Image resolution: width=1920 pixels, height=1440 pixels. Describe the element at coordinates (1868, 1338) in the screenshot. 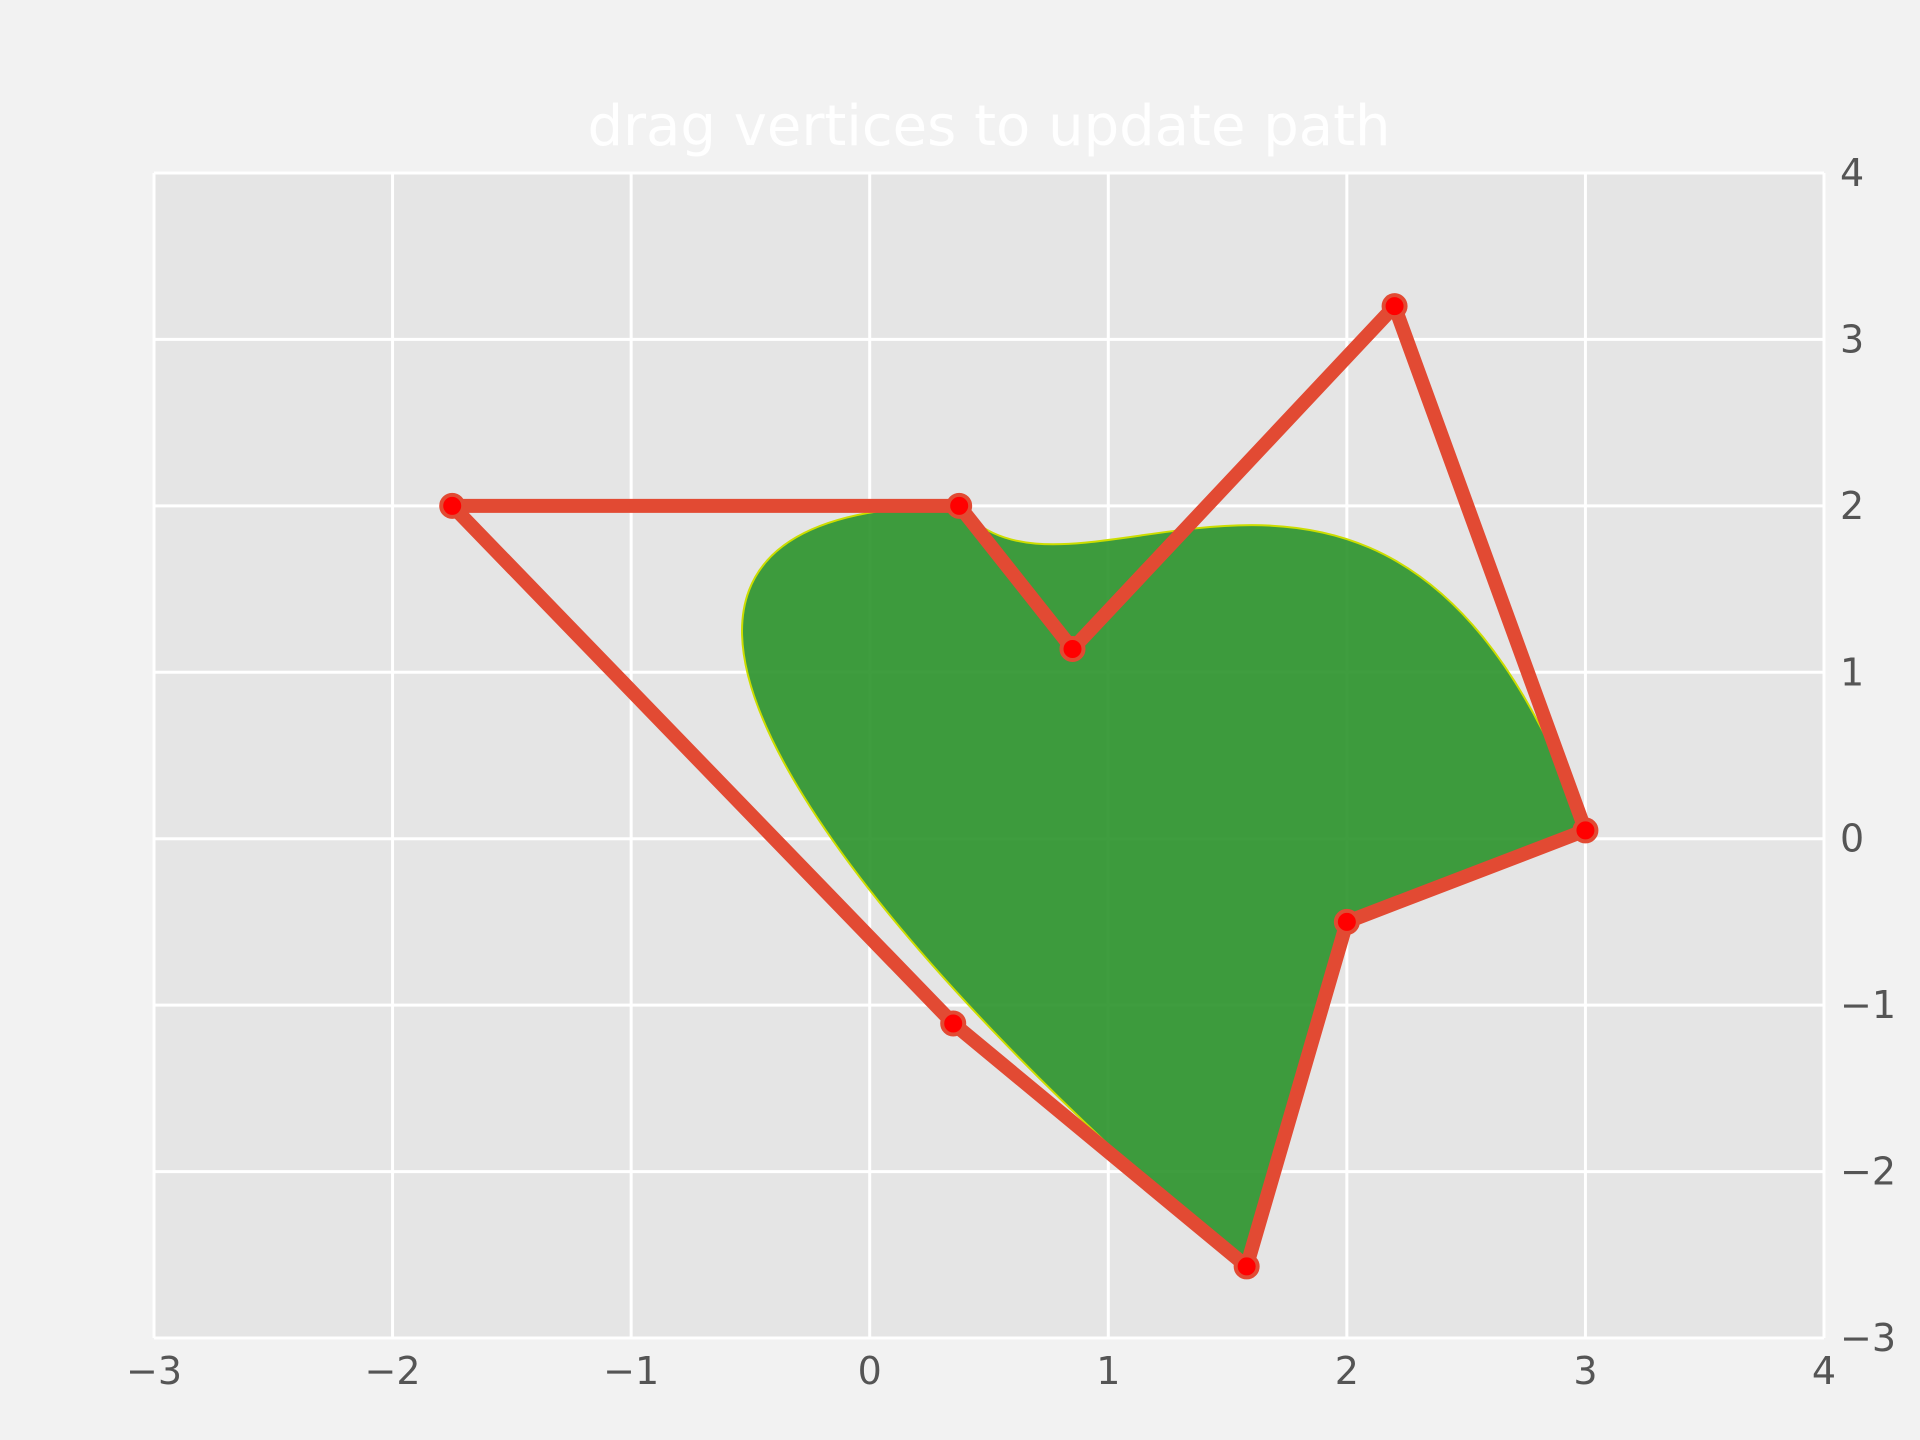

I see `y-tick-label: −3` at that location.